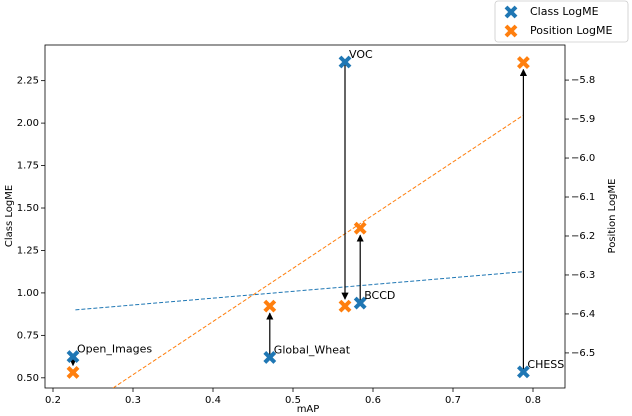  Describe the element at coordinates (114, 349) in the screenshot. I see `annotation: Open_Images` at that location.